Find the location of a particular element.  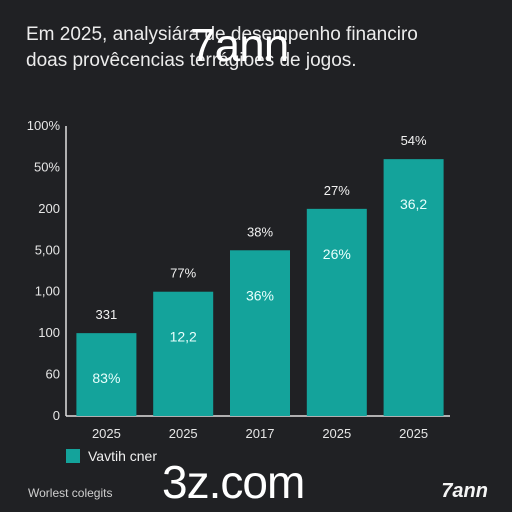

bar-label-inside: 36% is located at coordinates (260, 295).